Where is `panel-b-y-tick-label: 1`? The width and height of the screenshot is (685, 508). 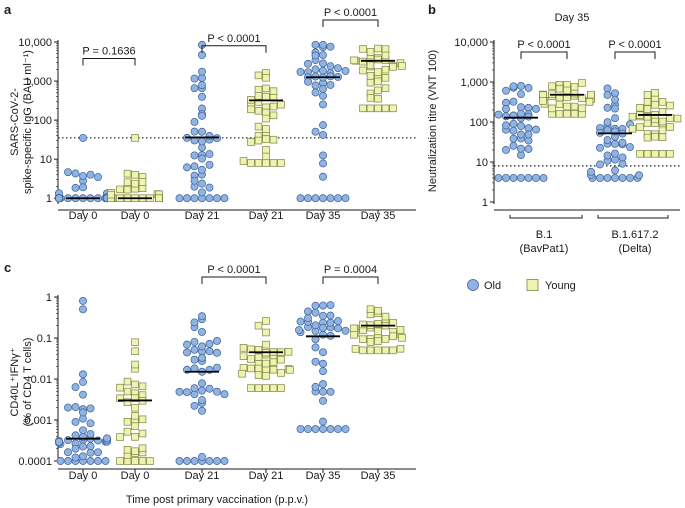
panel-b-y-tick-label: 1 is located at coordinates (485, 203).